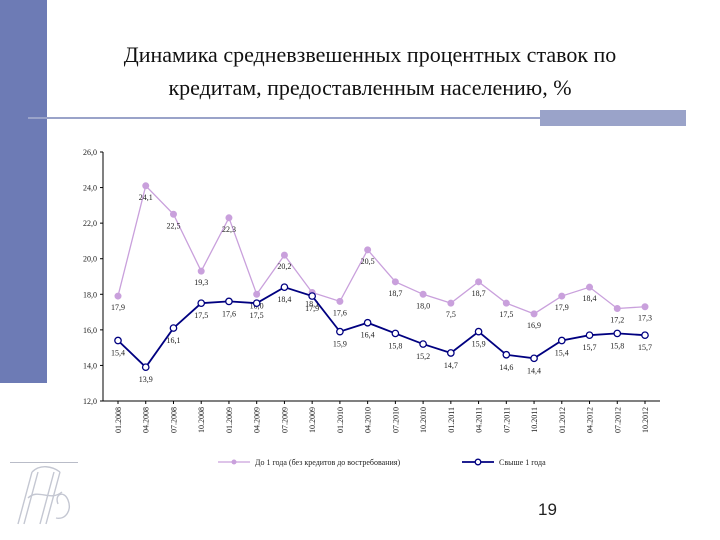  What do you see at coordinates (451, 314) in the screenshot?
I see `series-short-term-label: 7,5` at bounding box center [451, 314].